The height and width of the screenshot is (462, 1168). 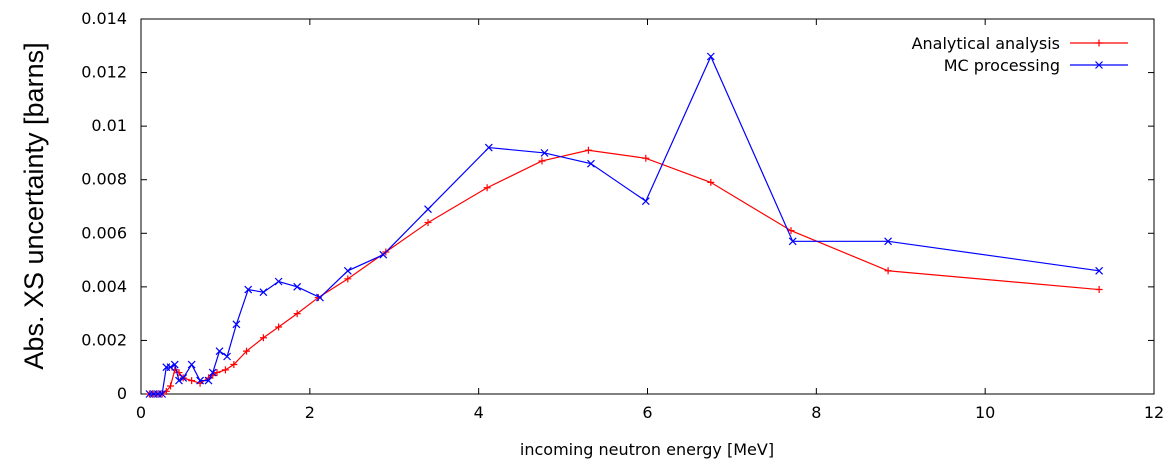 What do you see at coordinates (122, 393) in the screenshot?
I see `y-tick-label: 0` at bounding box center [122, 393].